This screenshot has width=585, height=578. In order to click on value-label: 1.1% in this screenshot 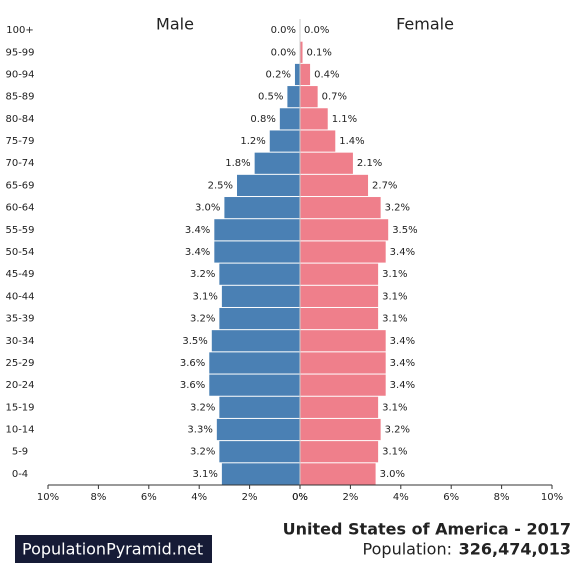, I will do `click(344, 119)`.